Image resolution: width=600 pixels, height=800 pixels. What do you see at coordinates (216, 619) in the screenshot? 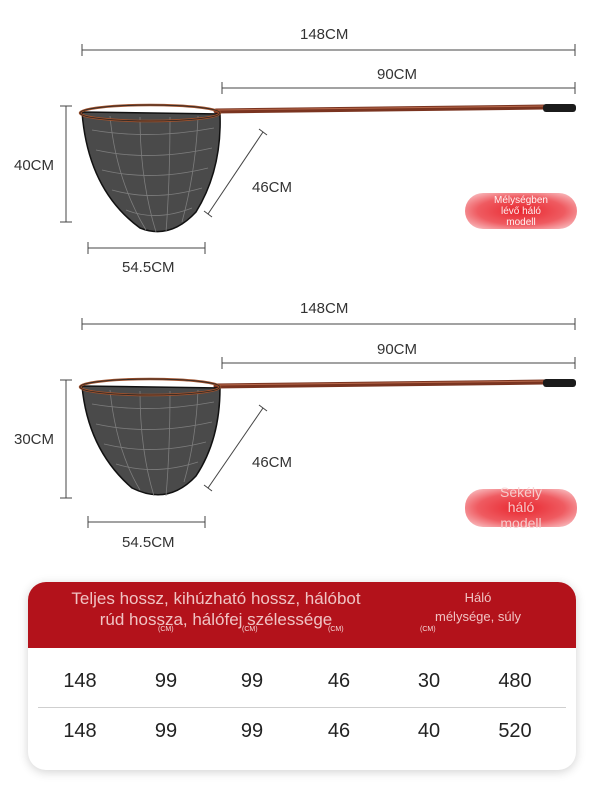
I see `header-left-line-2: rúd hossza, hálófej szélessége` at bounding box center [216, 619].